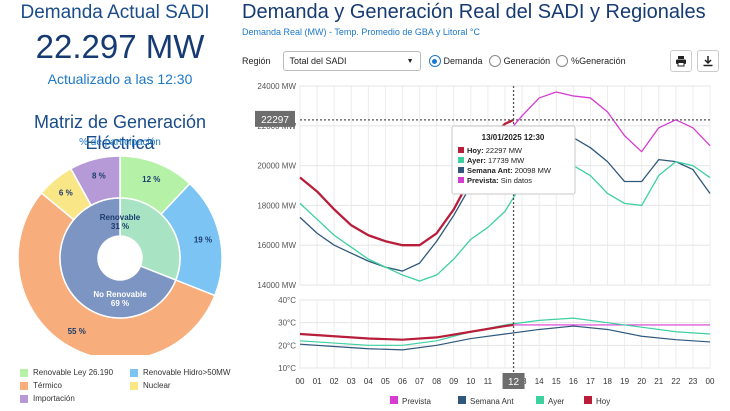 This screenshot has width=730, height=411. Describe the element at coordinates (434, 61) in the screenshot. I see `radio-demanda-dot` at that location.